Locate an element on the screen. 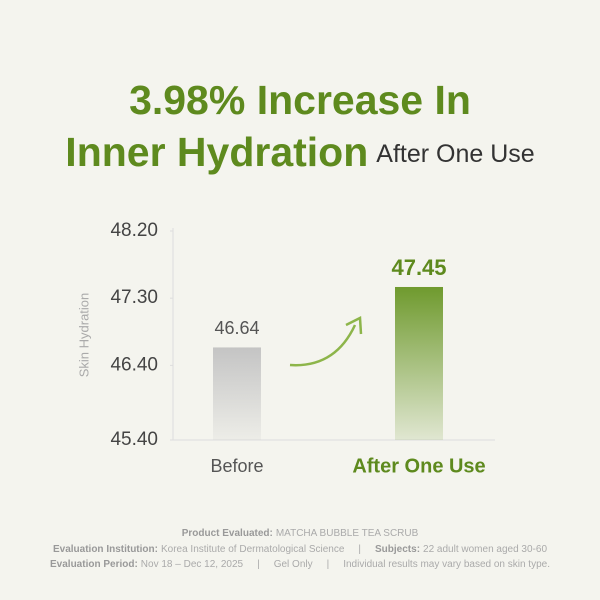  title: Inner Hydration is located at coordinates (216, 152).